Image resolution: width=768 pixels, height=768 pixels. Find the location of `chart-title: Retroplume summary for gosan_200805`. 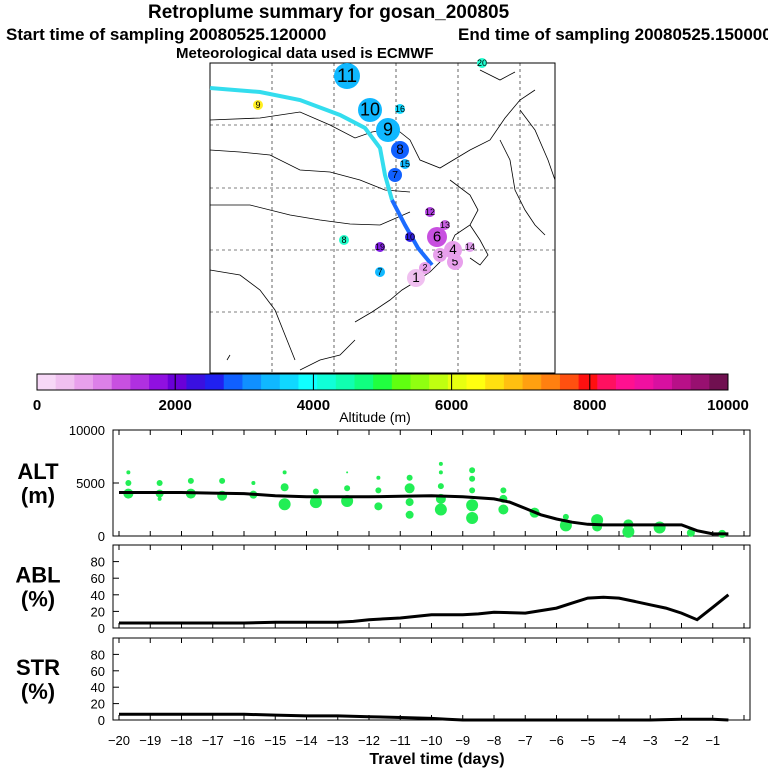

chart-title: Retroplume summary for gosan_200805 is located at coordinates (329, 12).